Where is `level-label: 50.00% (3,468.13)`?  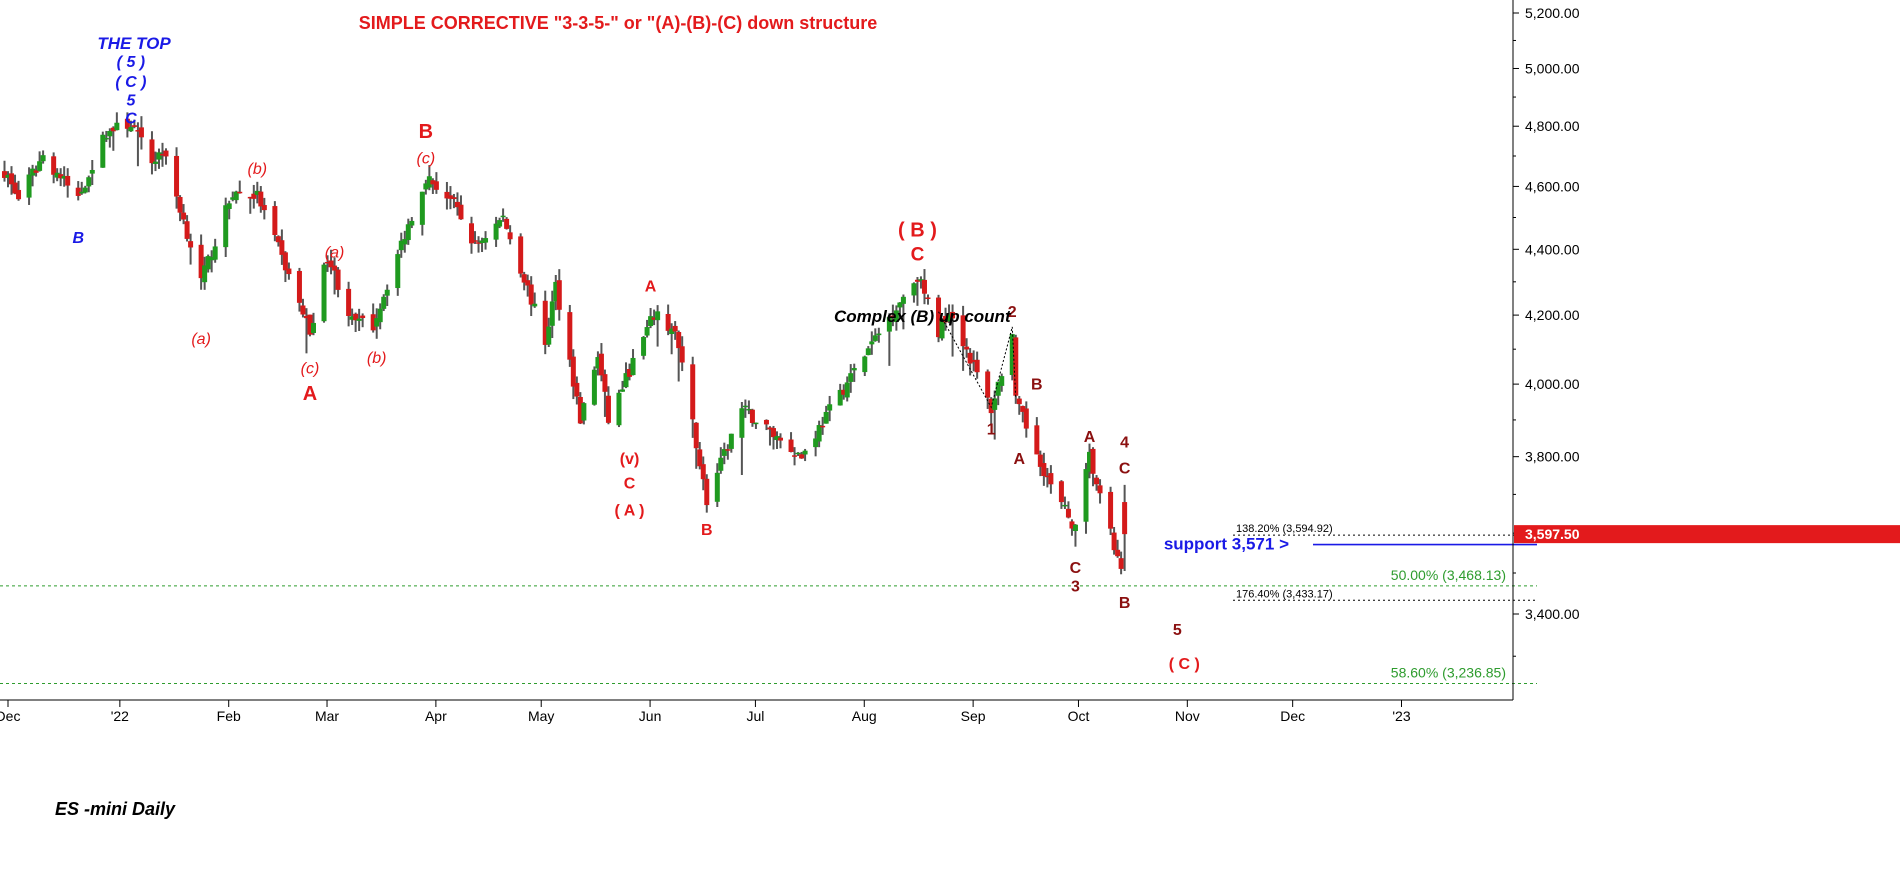
level-label: 50.00% (3,468.13) is located at coordinates (1448, 575).